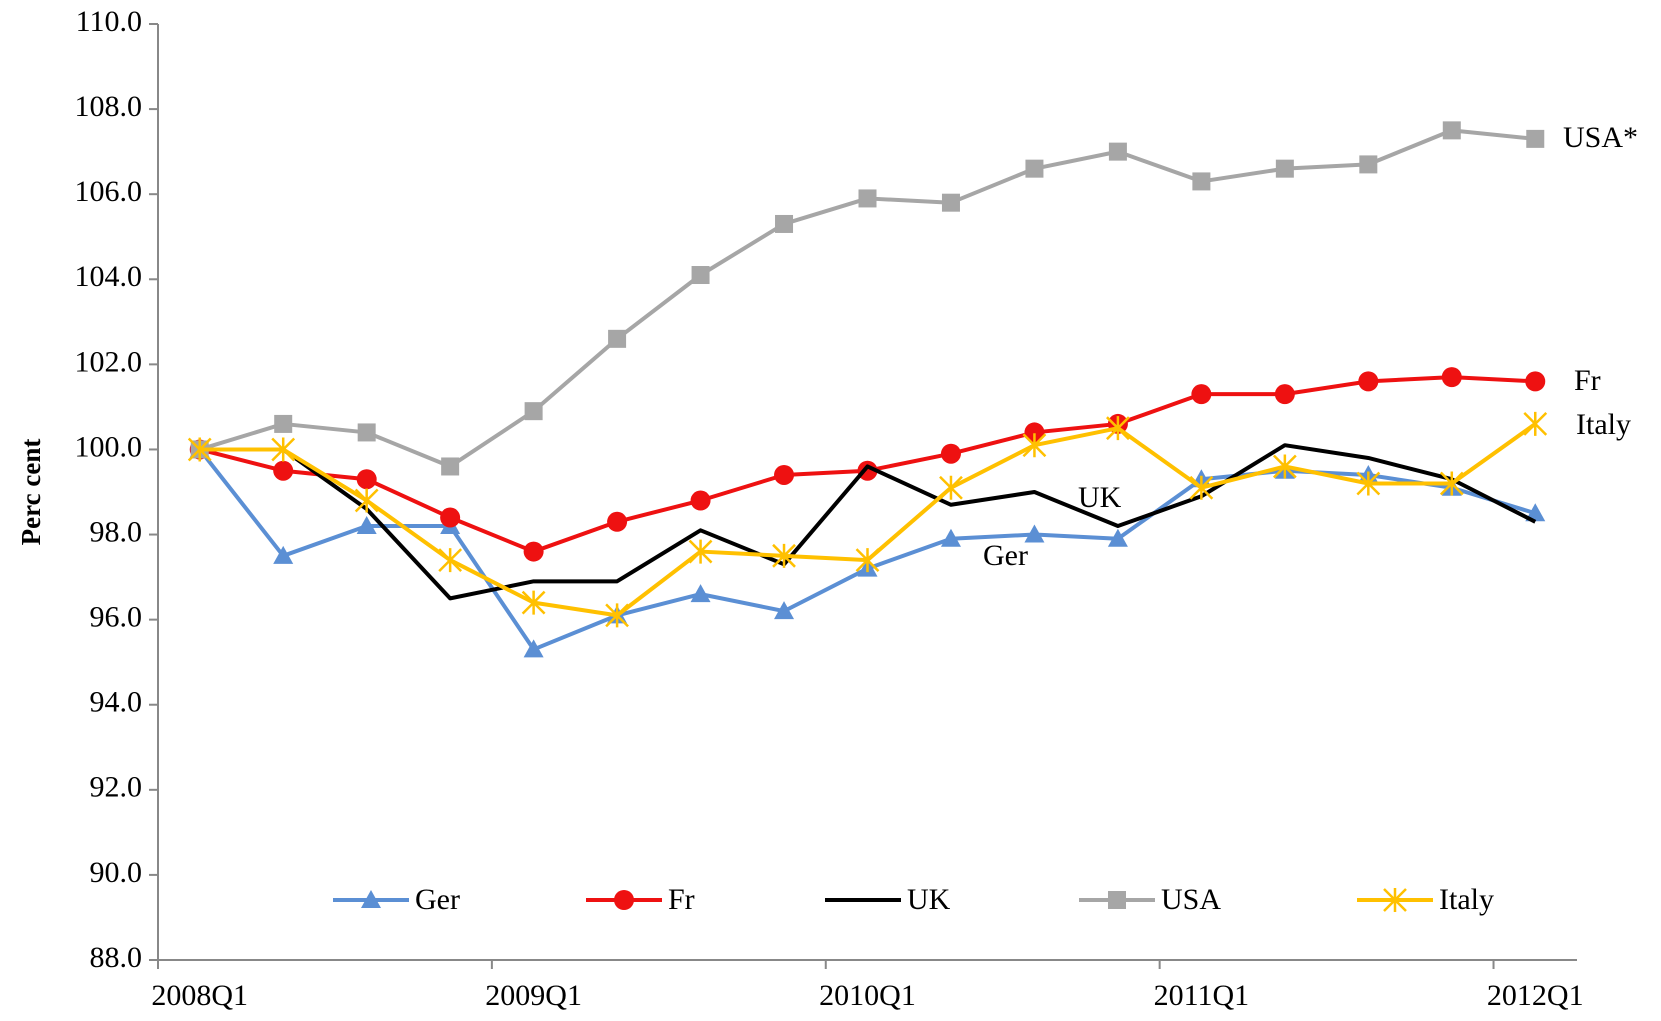  What do you see at coordinates (31, 492) in the screenshot?
I see `y-axis-label: Perc cent` at bounding box center [31, 492].